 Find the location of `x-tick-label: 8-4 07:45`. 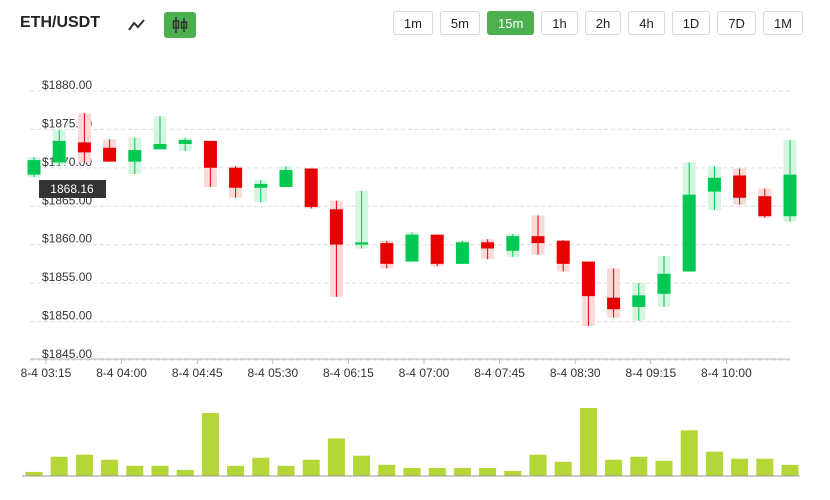

x-tick-label: 8-4 07:45 is located at coordinates (499, 373).